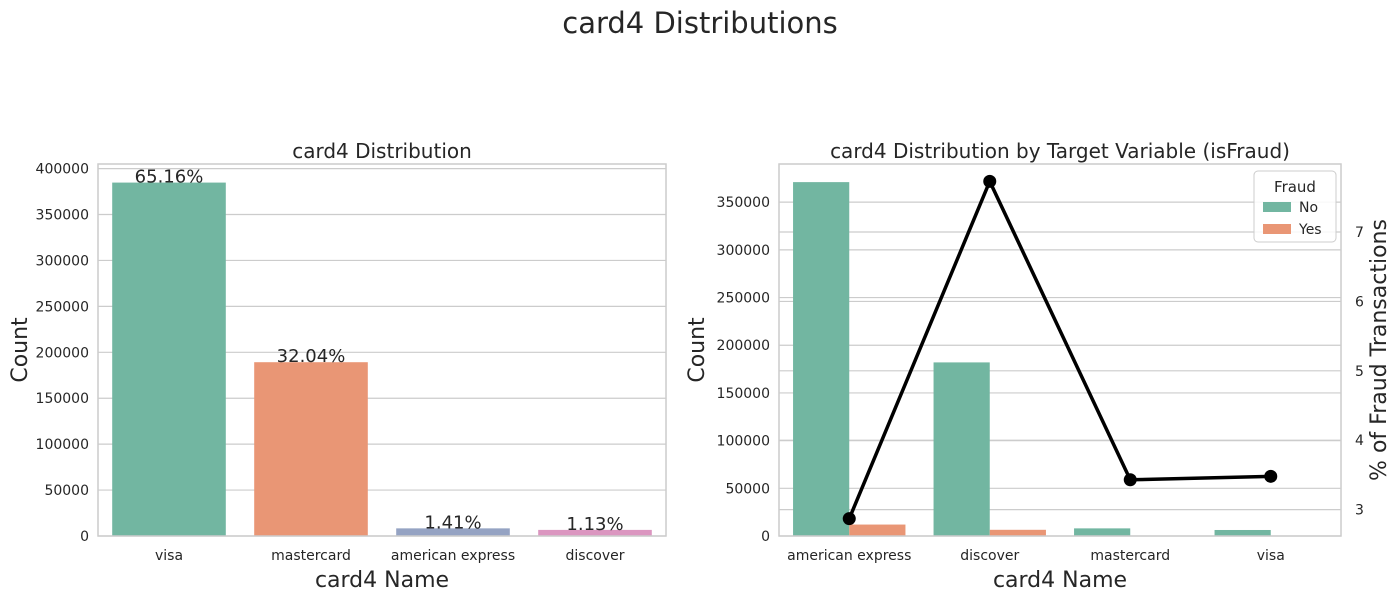 This screenshot has height=601, width=1400. Describe the element at coordinates (595, 556) in the screenshot. I see `left-x-tick-label: discover` at that location.